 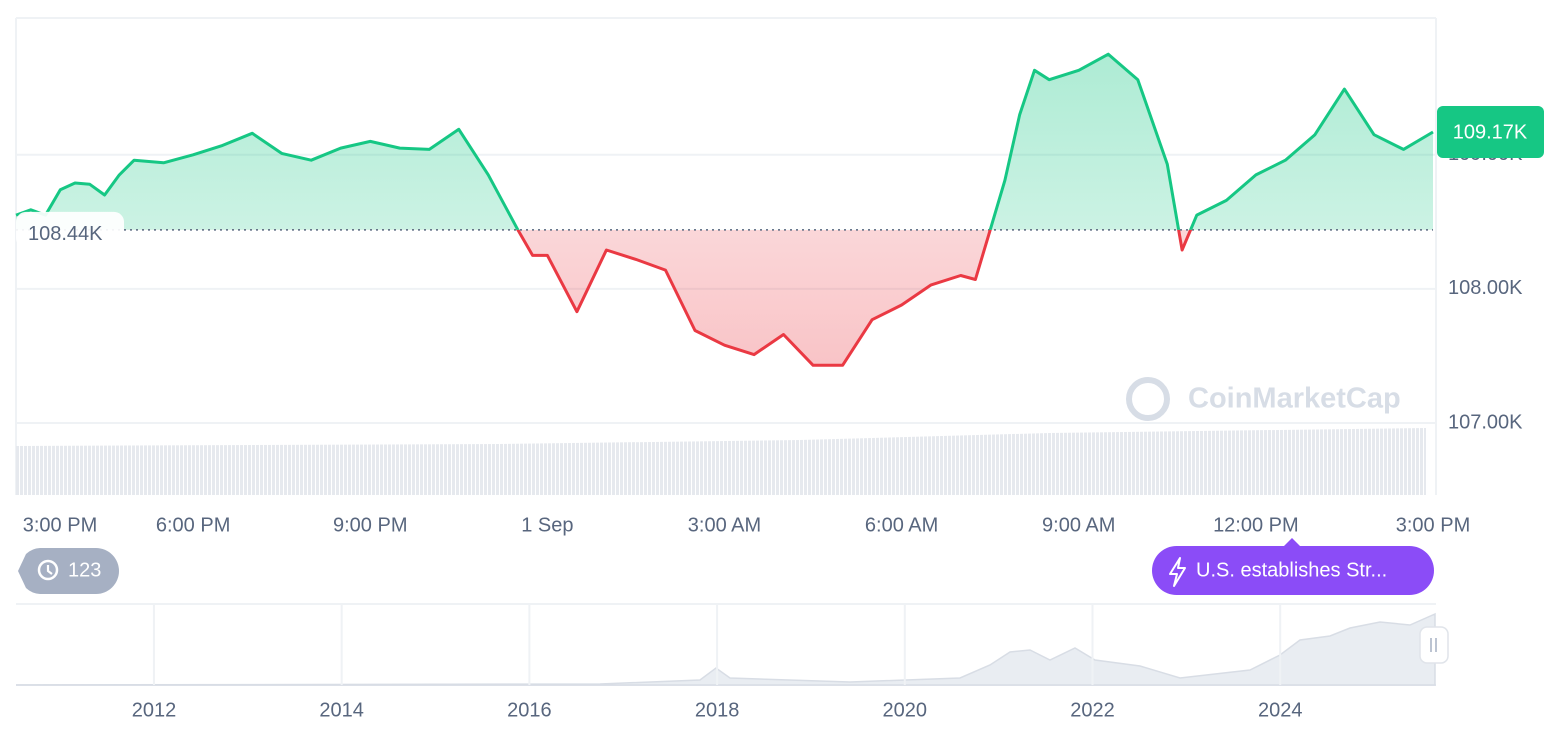 What do you see at coordinates (724, 525) in the screenshot?
I see `x-tick-label: 3:00 AM` at bounding box center [724, 525].